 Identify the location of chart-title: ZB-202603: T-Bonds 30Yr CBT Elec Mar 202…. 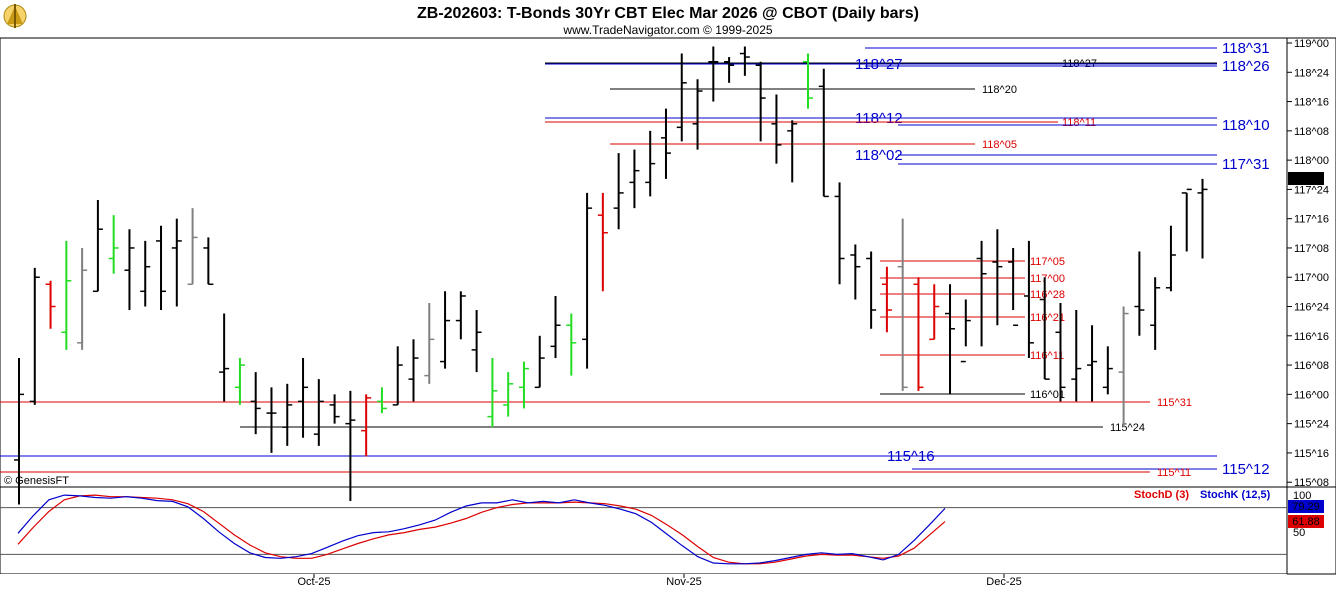
(668, 13).